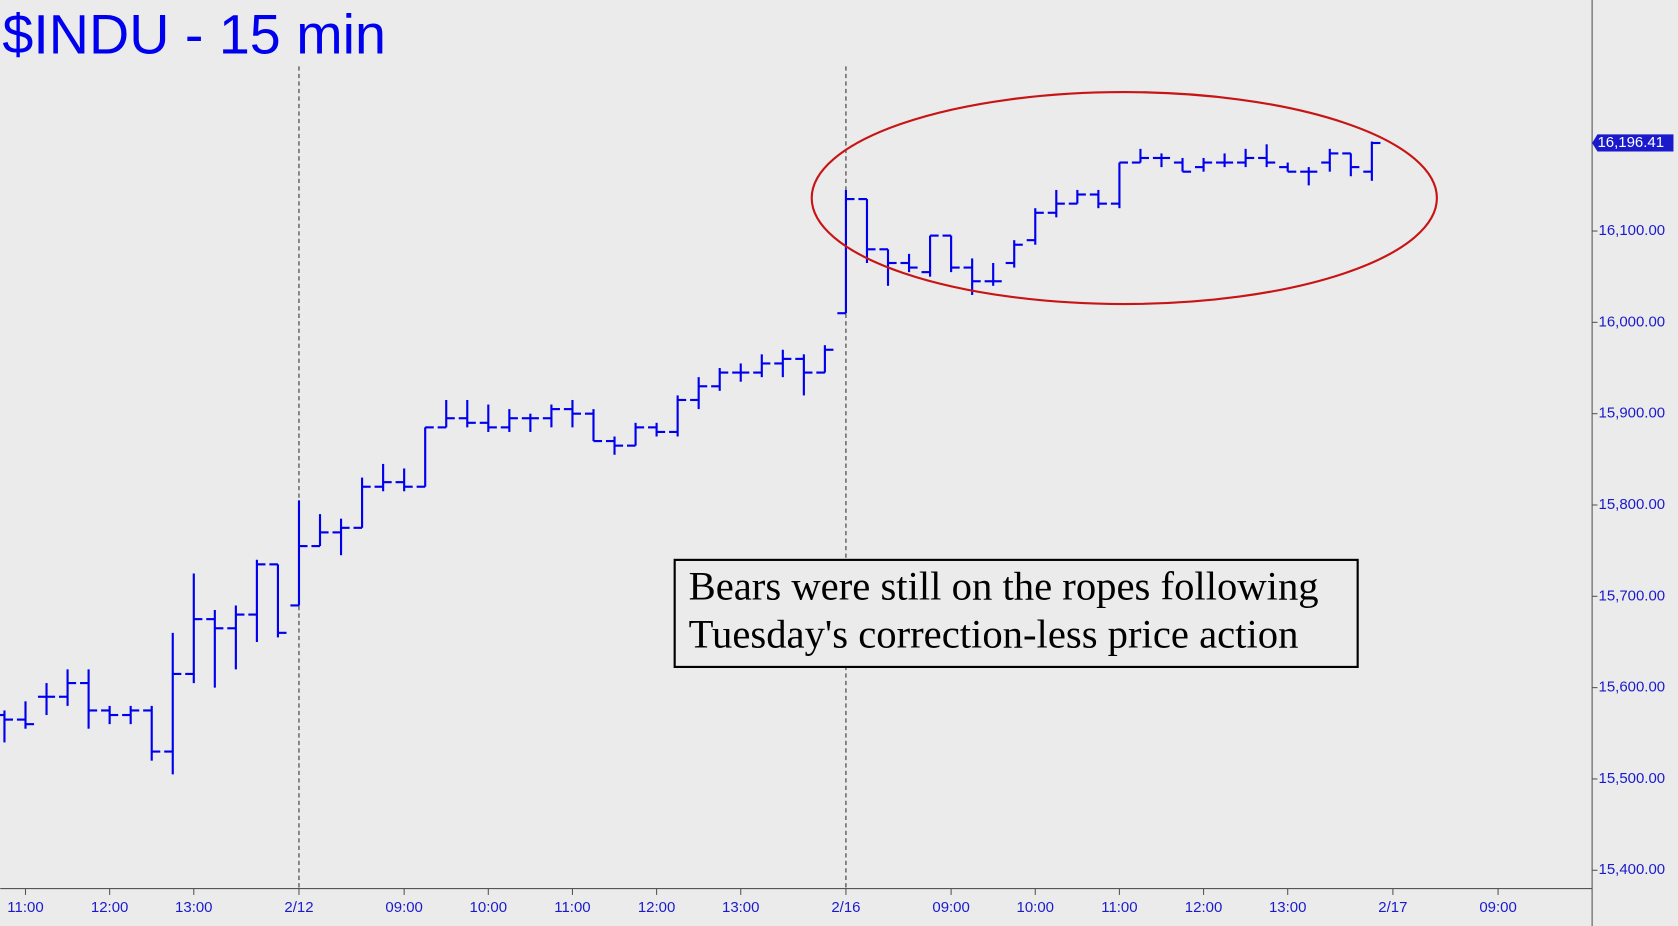 This screenshot has width=1678, height=926. I want to click on y-tick-label: 16,000.00, so click(1632, 321).